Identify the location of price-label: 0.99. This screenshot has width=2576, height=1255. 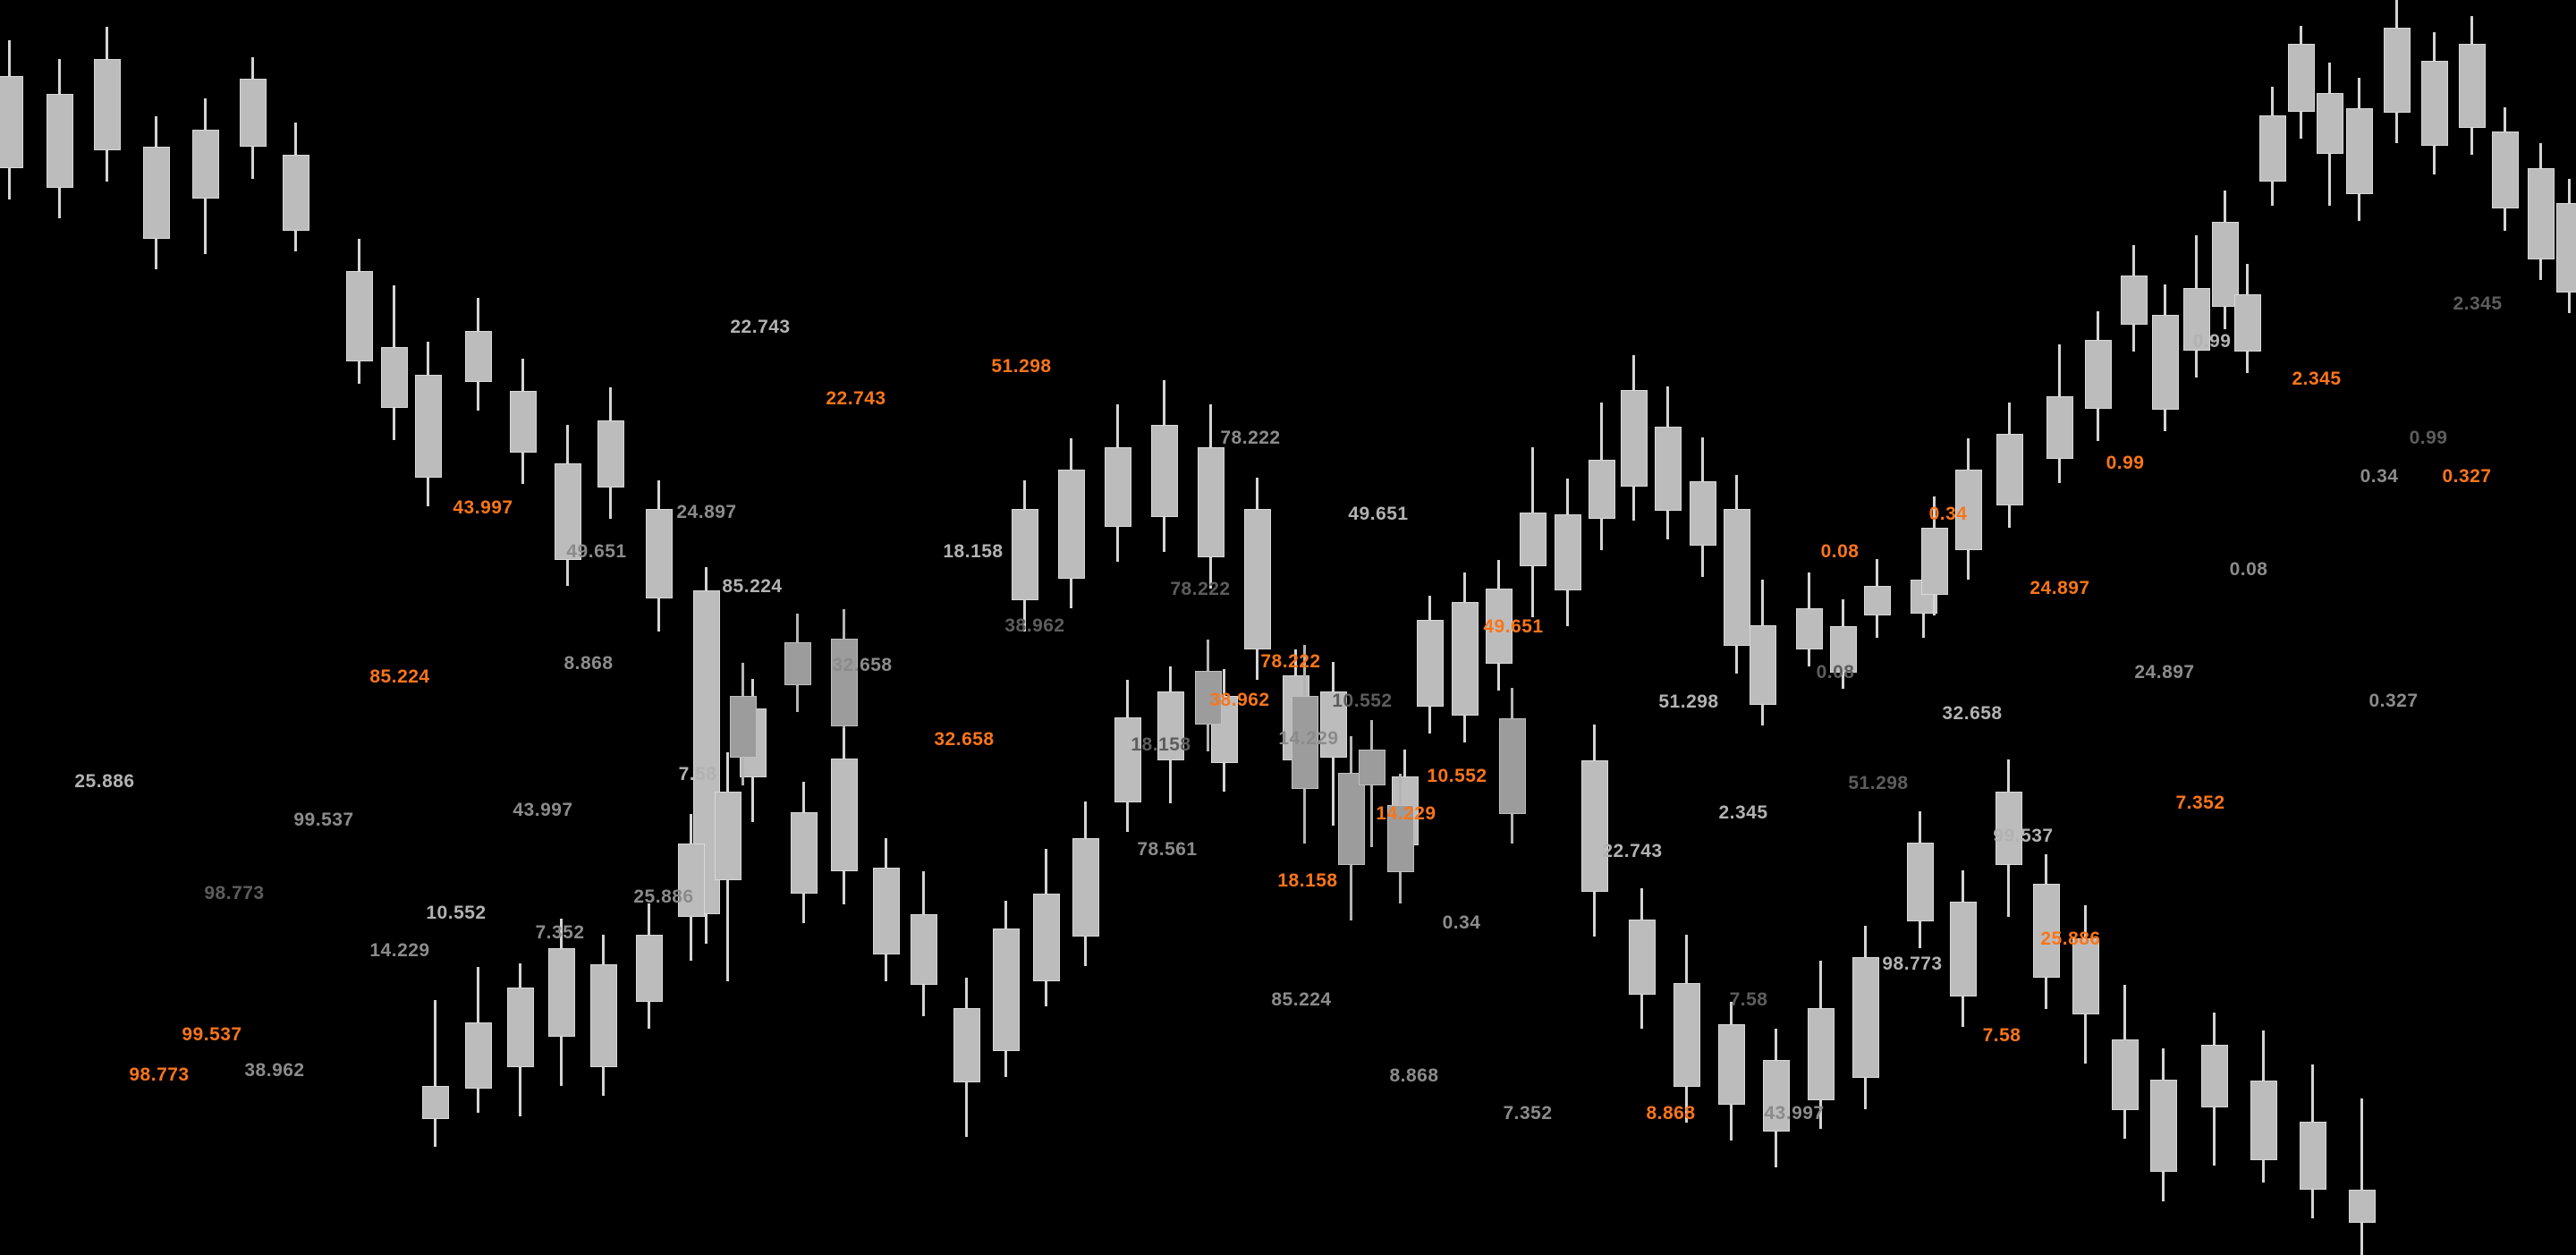
(2125, 463).